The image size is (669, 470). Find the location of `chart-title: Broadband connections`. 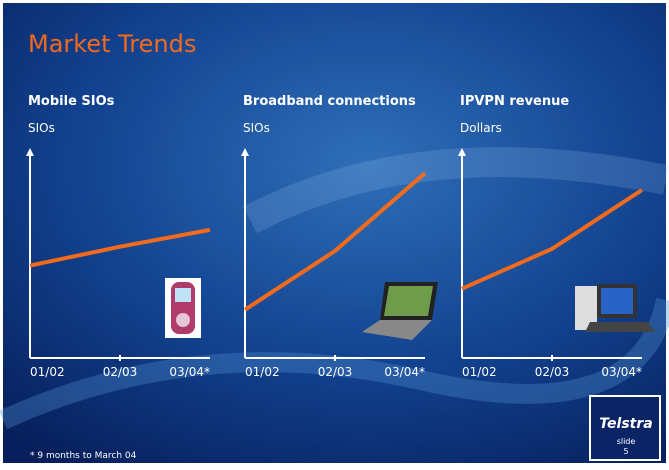

chart-title: Broadband connections is located at coordinates (329, 101).